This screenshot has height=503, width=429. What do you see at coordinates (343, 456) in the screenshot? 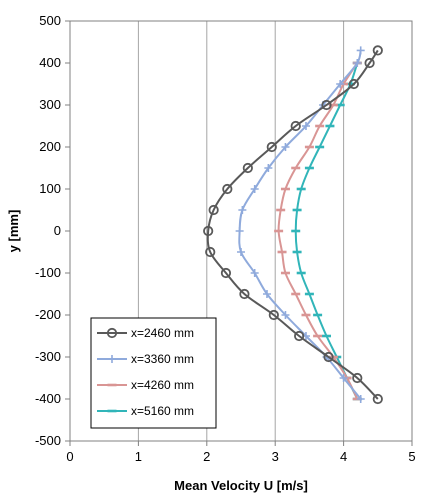
I see `x-tick-label: 4` at bounding box center [343, 456].